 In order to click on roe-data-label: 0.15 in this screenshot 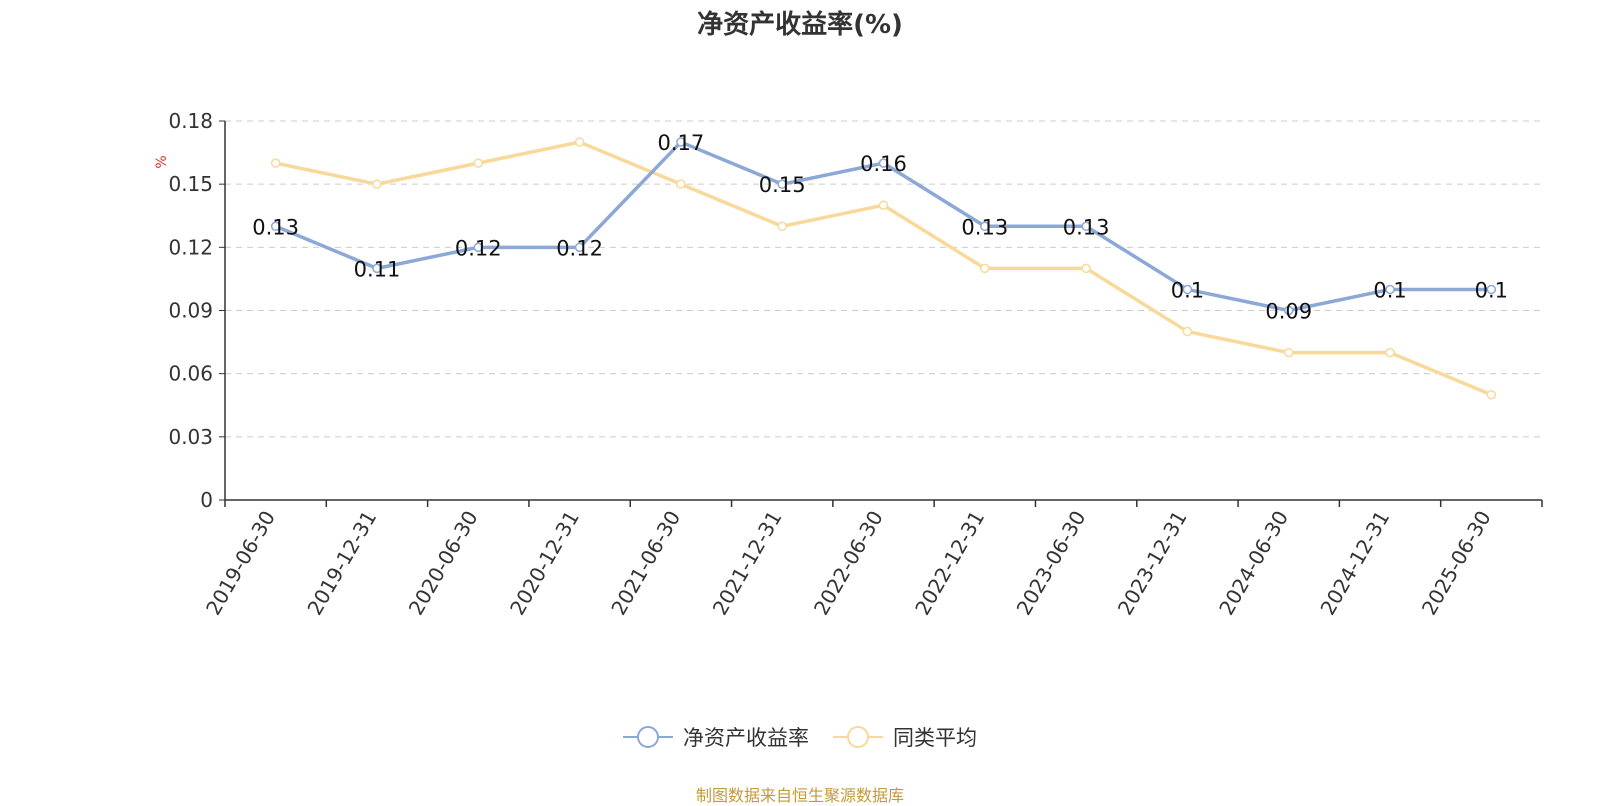, I will do `click(782, 185)`.